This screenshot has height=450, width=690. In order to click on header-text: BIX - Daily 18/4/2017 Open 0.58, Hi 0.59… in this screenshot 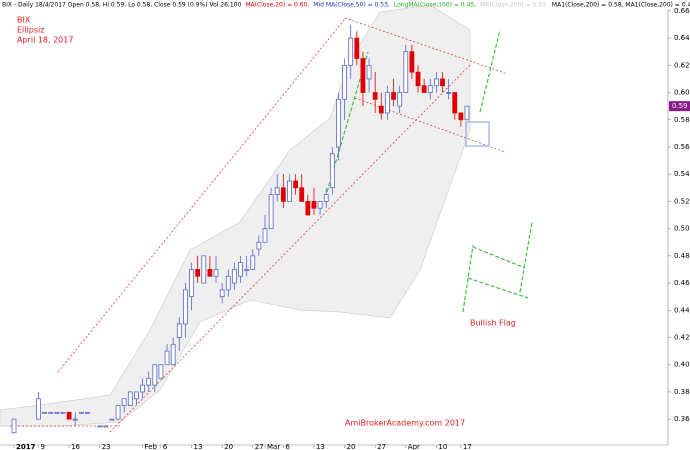, I will do `click(122, 5)`.